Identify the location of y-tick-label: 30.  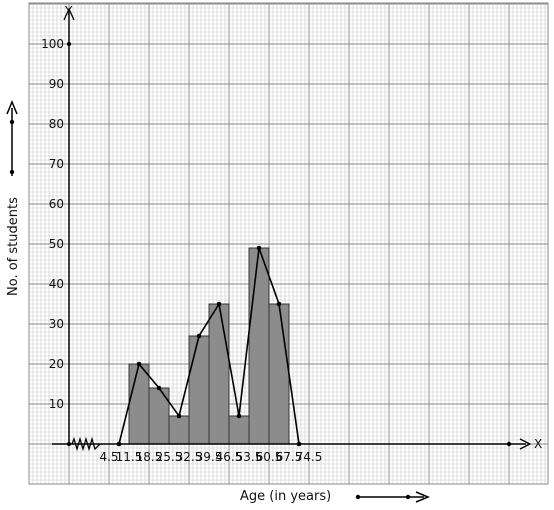
(56, 324).